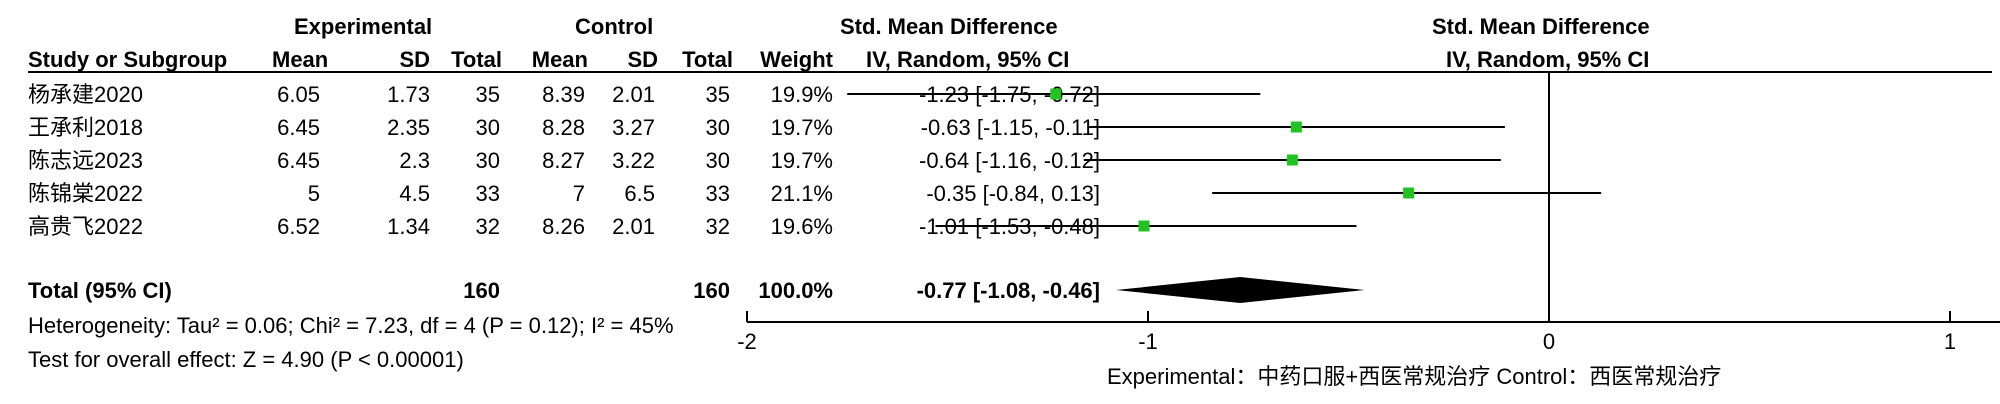 The width and height of the screenshot is (2000, 404). What do you see at coordinates (795, 290) in the screenshot?
I see `total-weight: 100.0%` at bounding box center [795, 290].